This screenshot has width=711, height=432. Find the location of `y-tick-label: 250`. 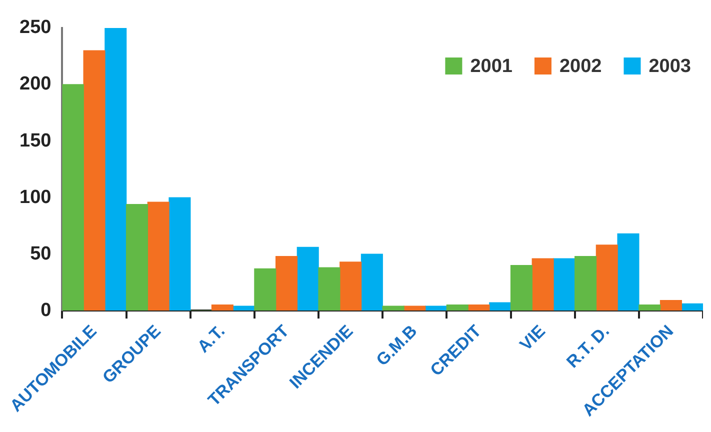

y-tick-label: 250 is located at coordinates (36, 27).